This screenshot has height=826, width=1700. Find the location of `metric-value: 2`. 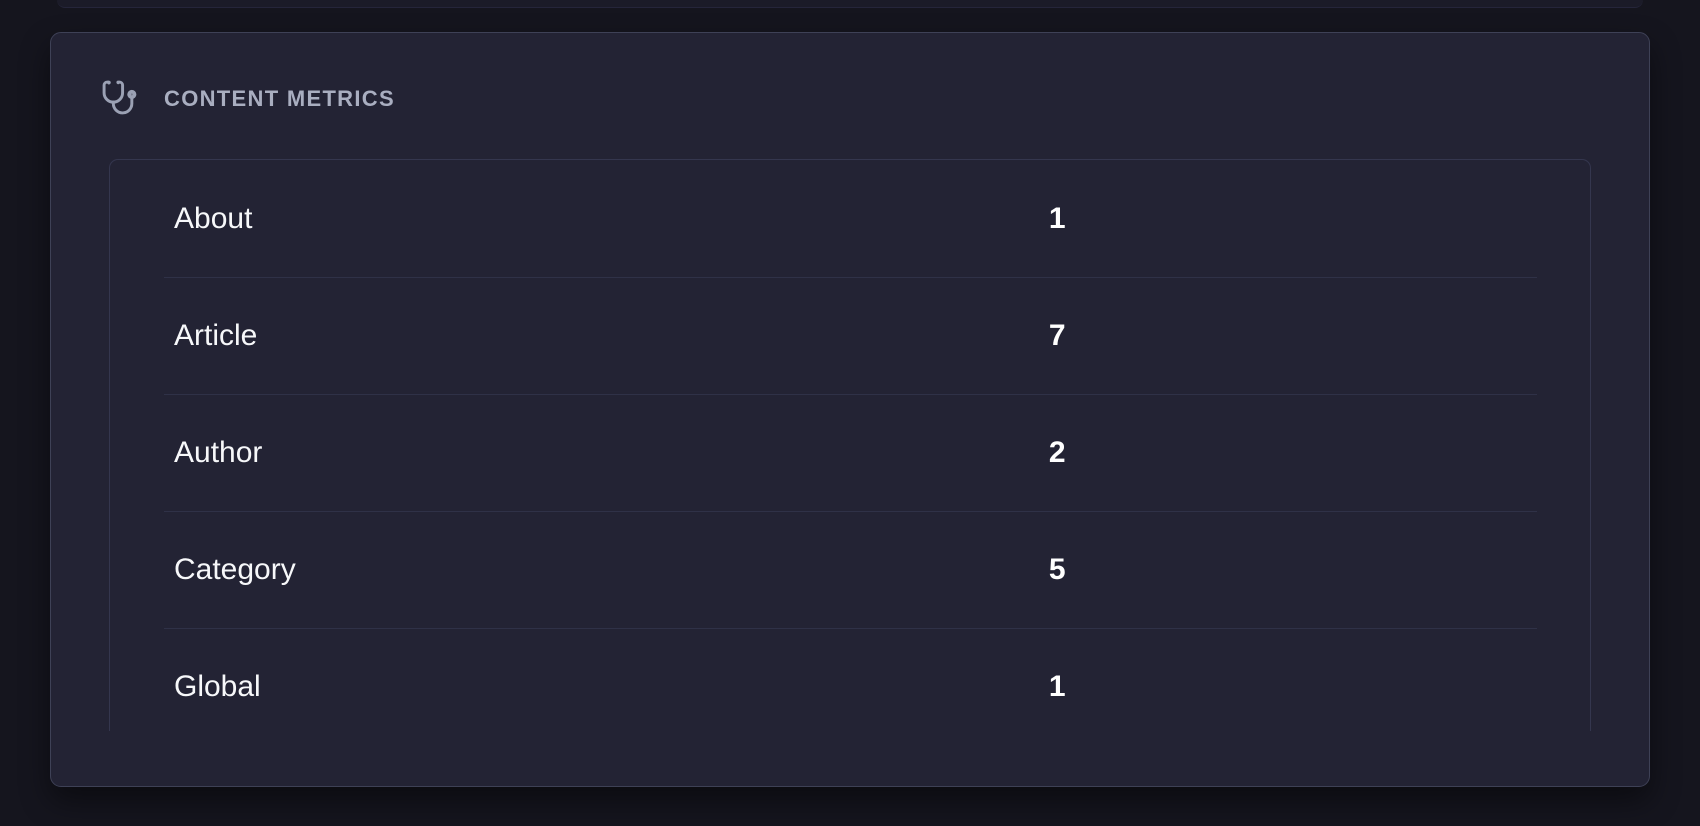

metric-value: 2 is located at coordinates (1057, 452).